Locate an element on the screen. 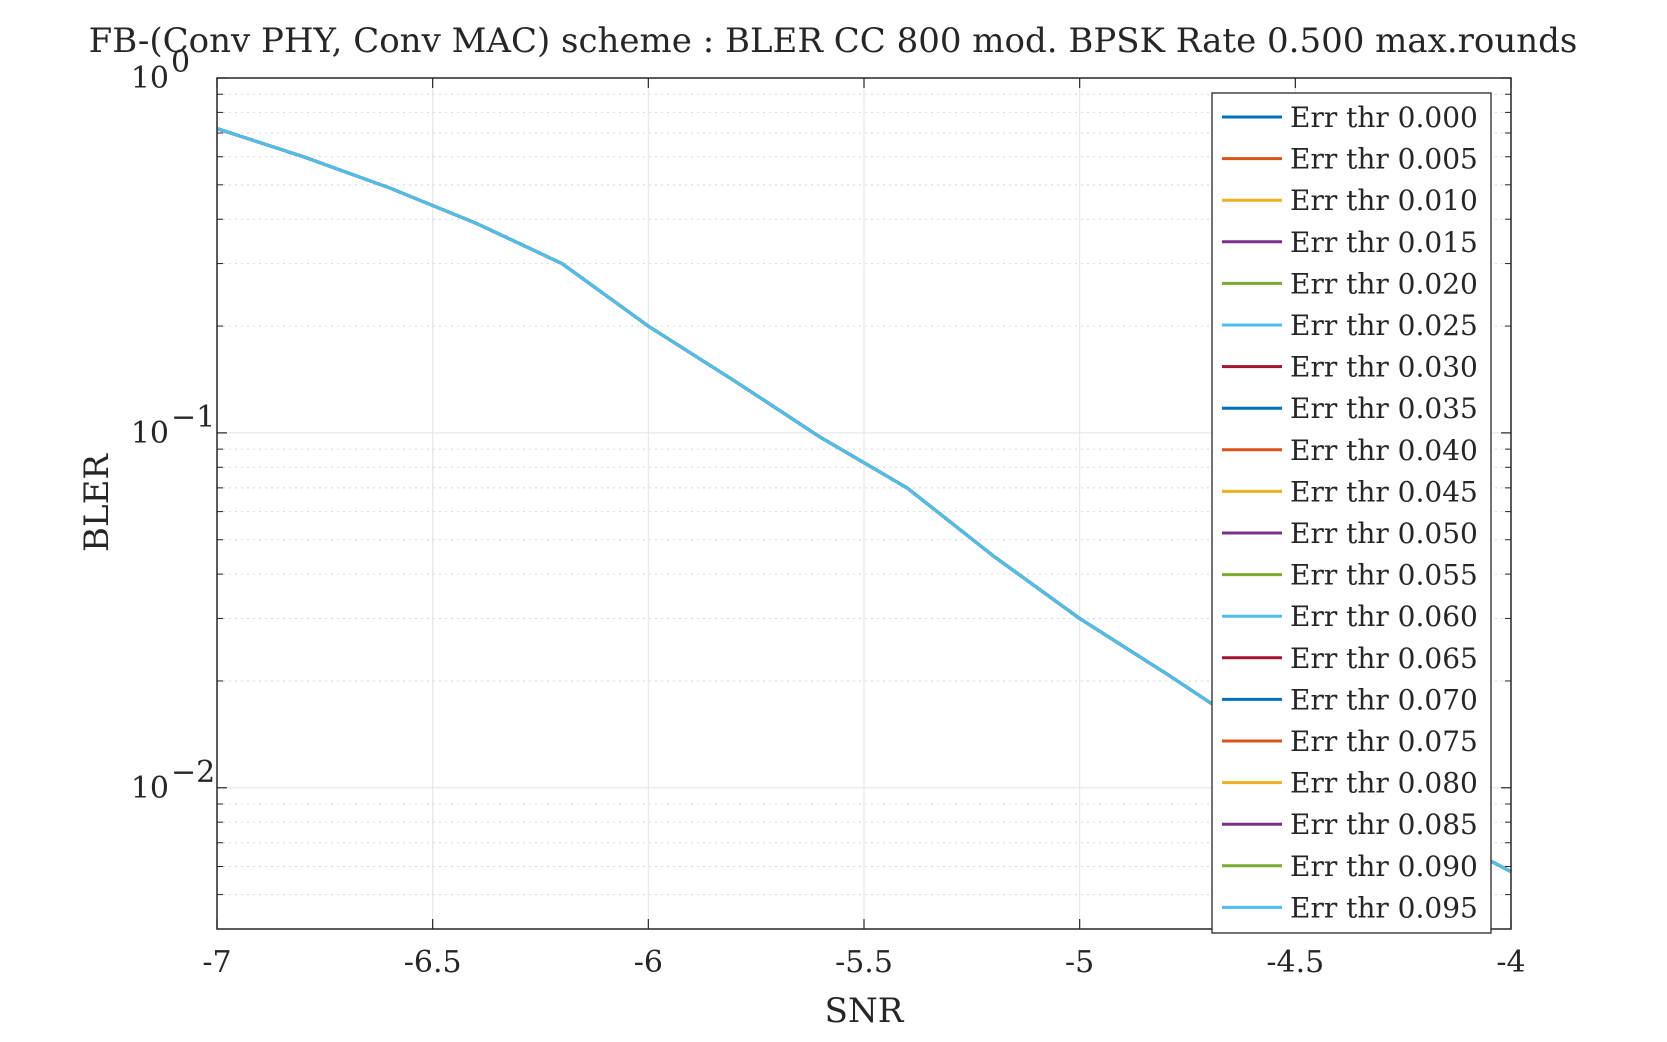 This screenshot has width=1667, height=1042. x-tick-label: -5 is located at coordinates (1079, 962).